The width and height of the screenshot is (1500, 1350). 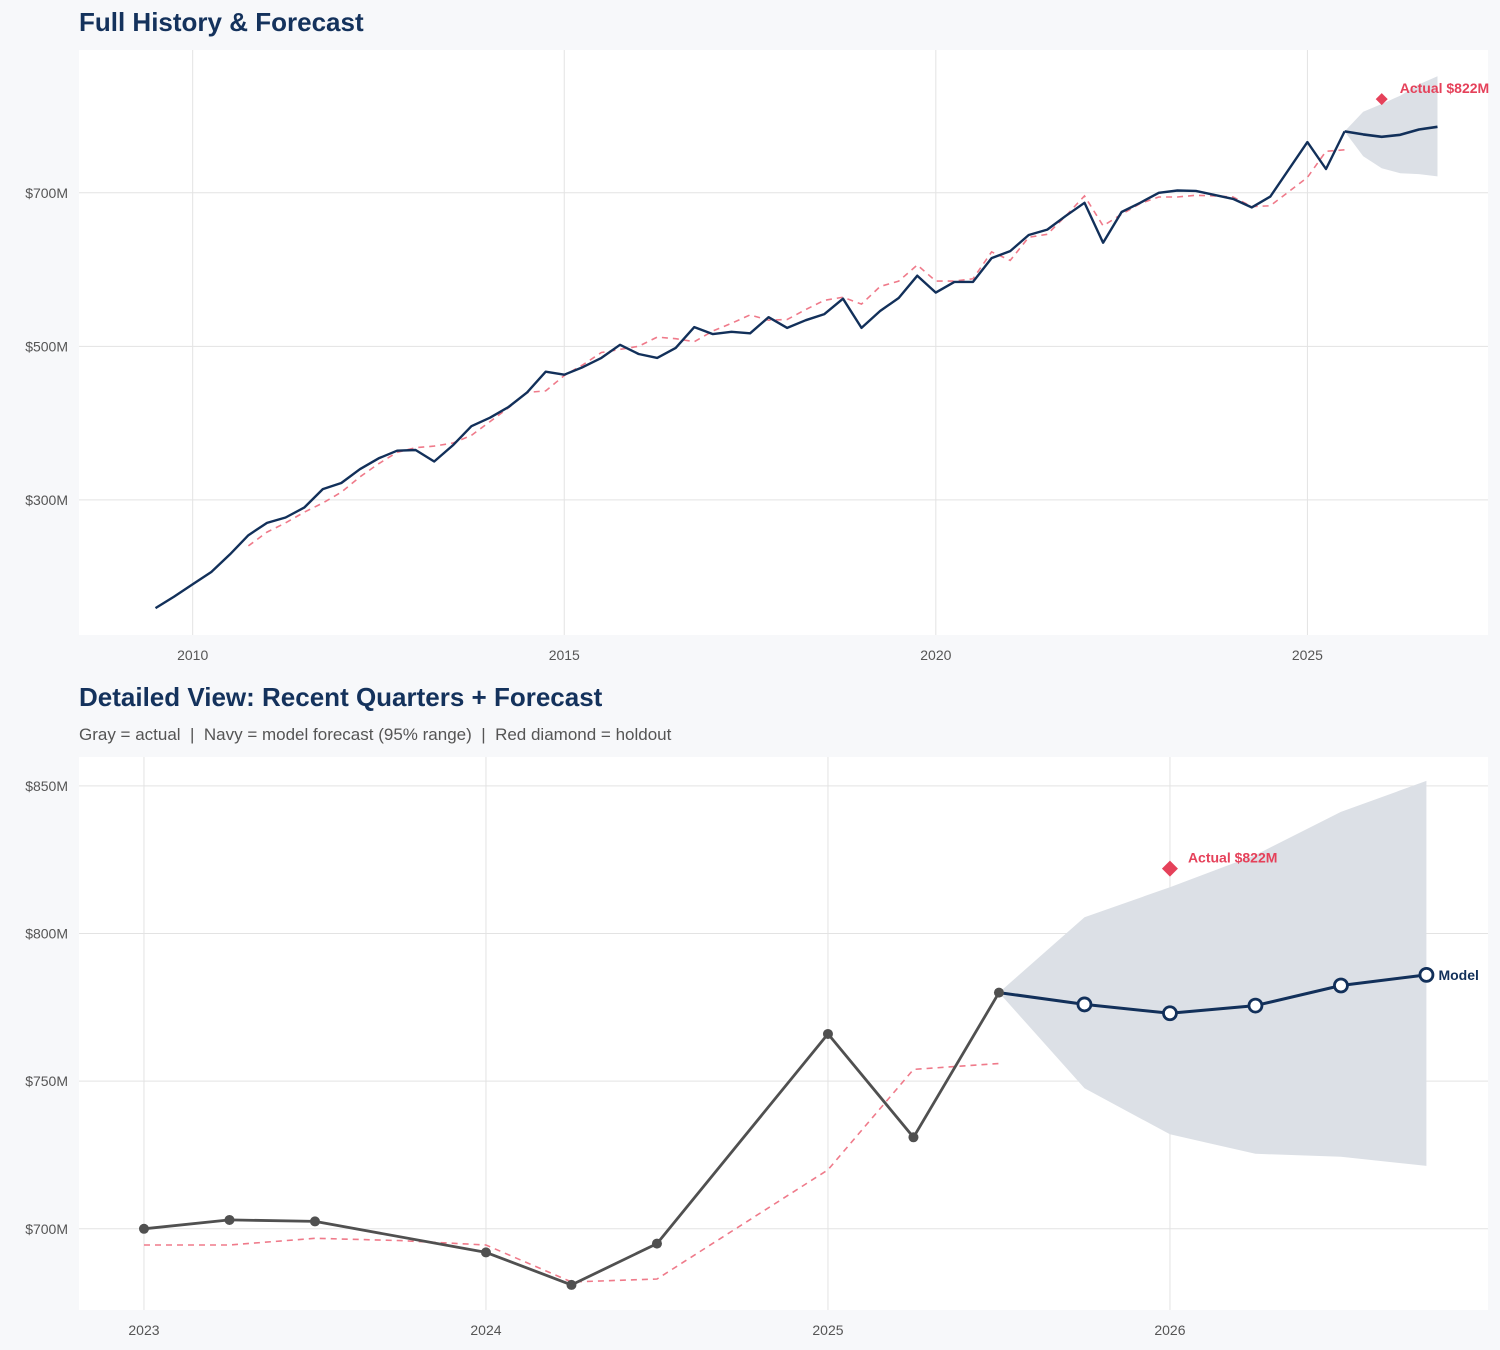 What do you see at coordinates (1169, 1330) in the screenshot?
I see `x-tick-label: 2026` at bounding box center [1169, 1330].